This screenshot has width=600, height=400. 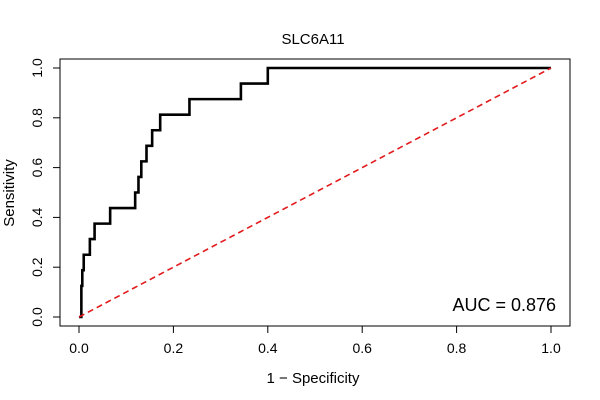 I want to click on y-tick-label: 0.6, so click(x=37, y=168).